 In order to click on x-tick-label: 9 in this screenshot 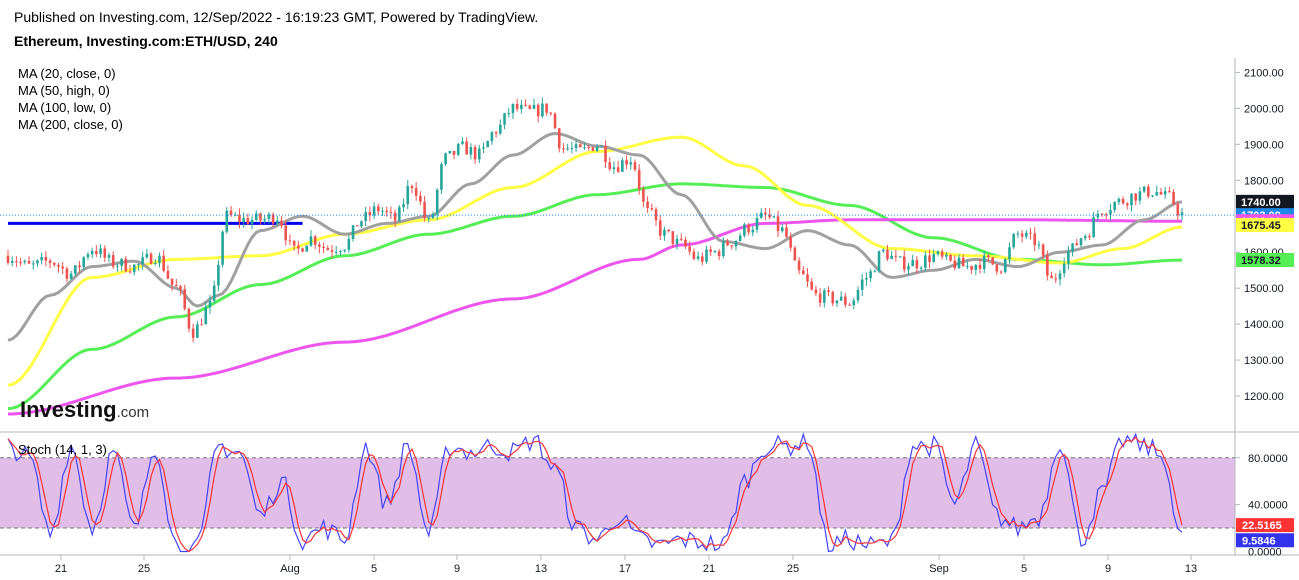, I will do `click(457, 569)`.